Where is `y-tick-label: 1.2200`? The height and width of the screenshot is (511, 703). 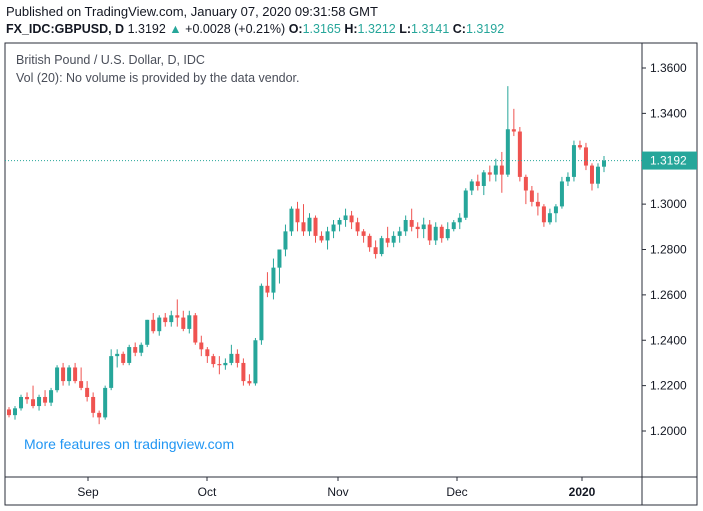 y-tick-label: 1.2200 is located at coordinates (668, 386).